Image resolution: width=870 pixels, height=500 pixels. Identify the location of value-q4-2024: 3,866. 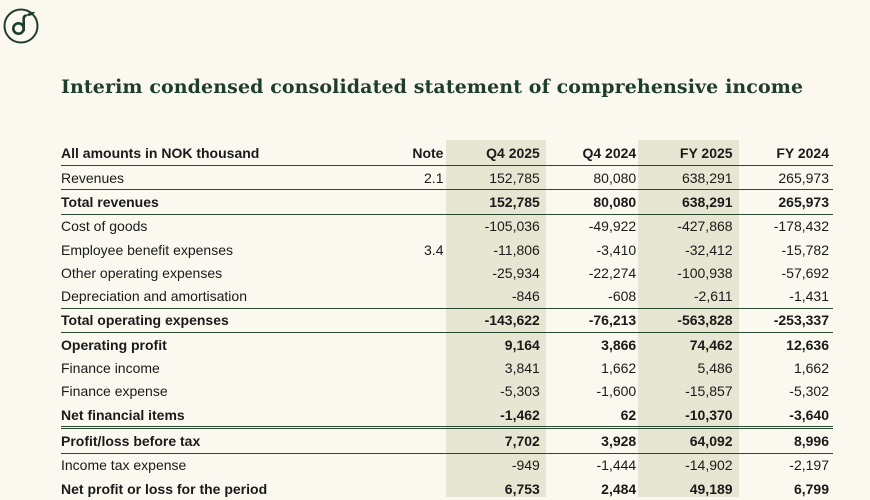
(592, 344).